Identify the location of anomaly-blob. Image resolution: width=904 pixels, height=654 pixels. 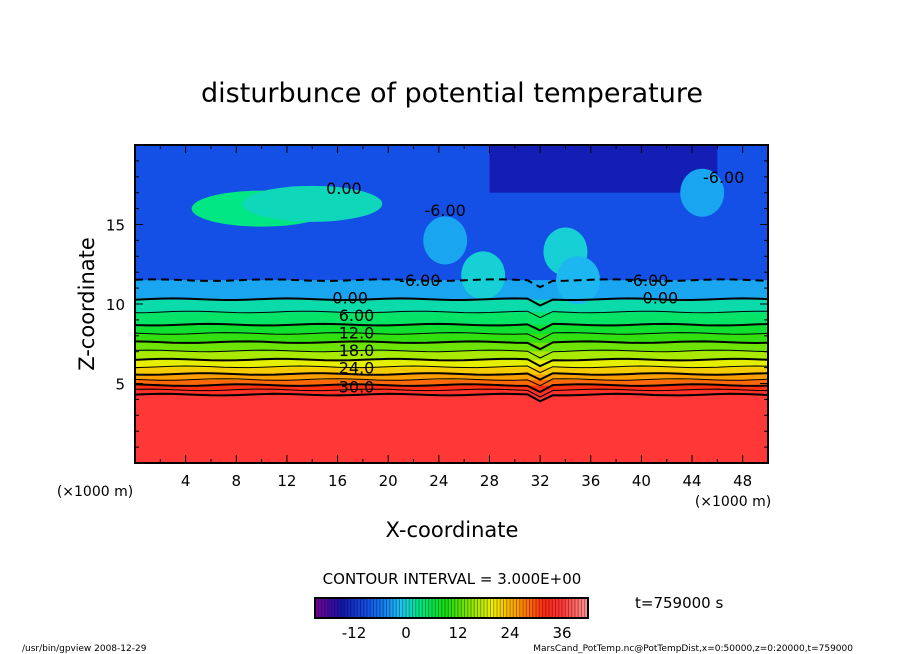
(312, 203).